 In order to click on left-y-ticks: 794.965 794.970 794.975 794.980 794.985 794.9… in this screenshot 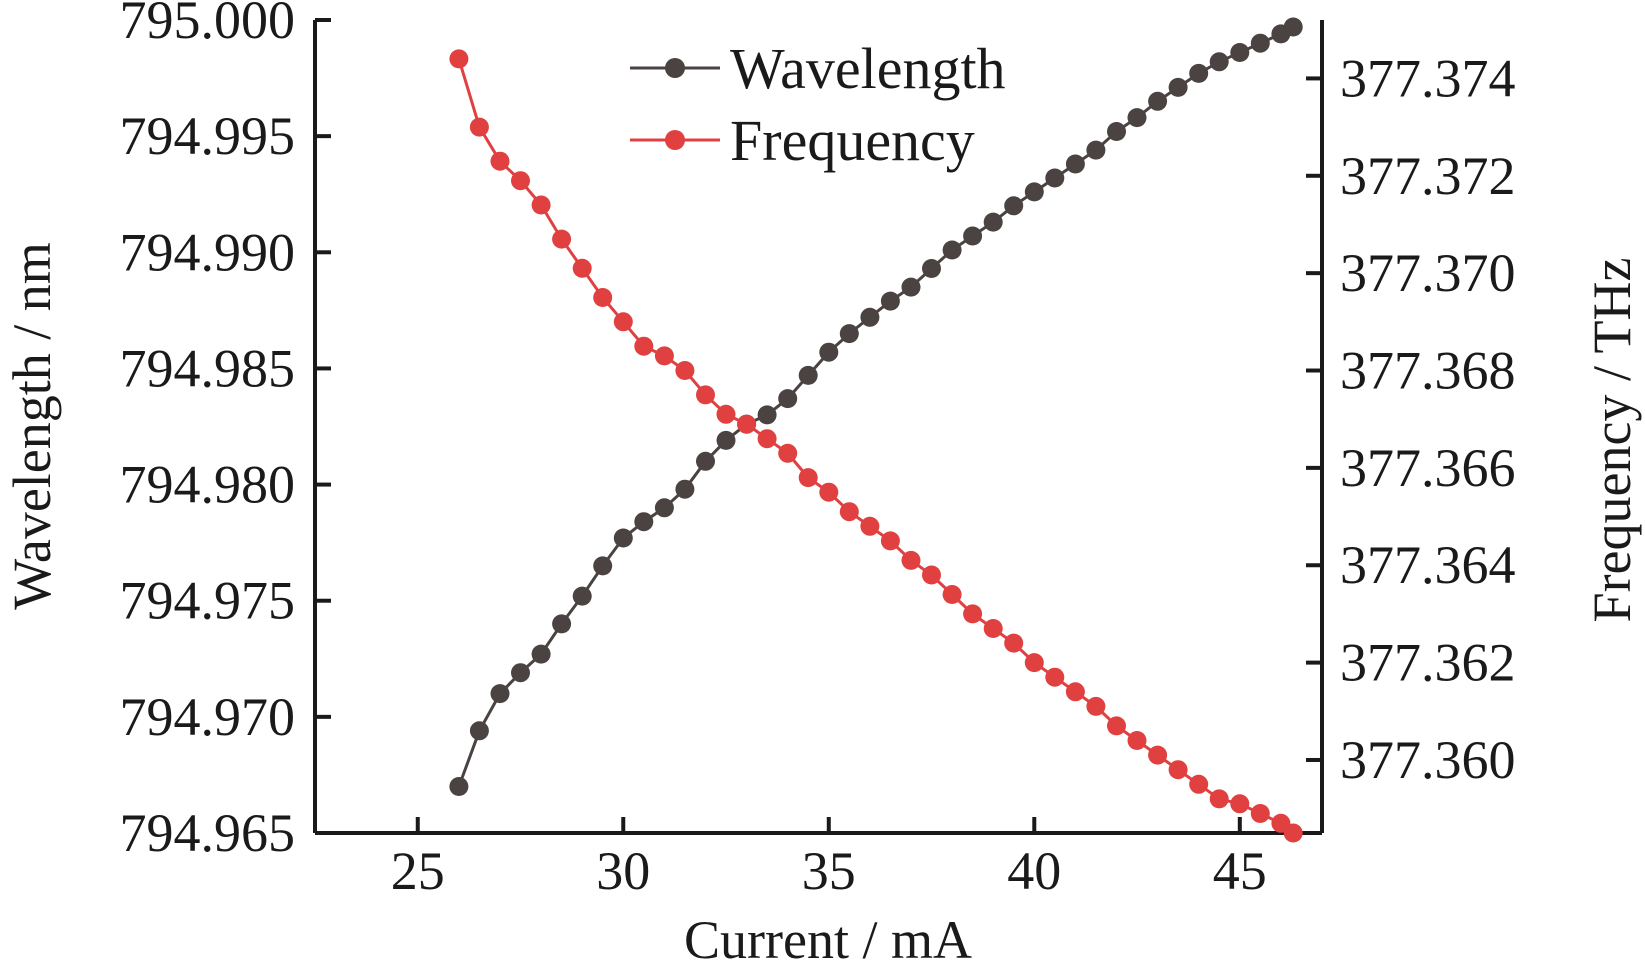, I will do `click(225, 431)`.